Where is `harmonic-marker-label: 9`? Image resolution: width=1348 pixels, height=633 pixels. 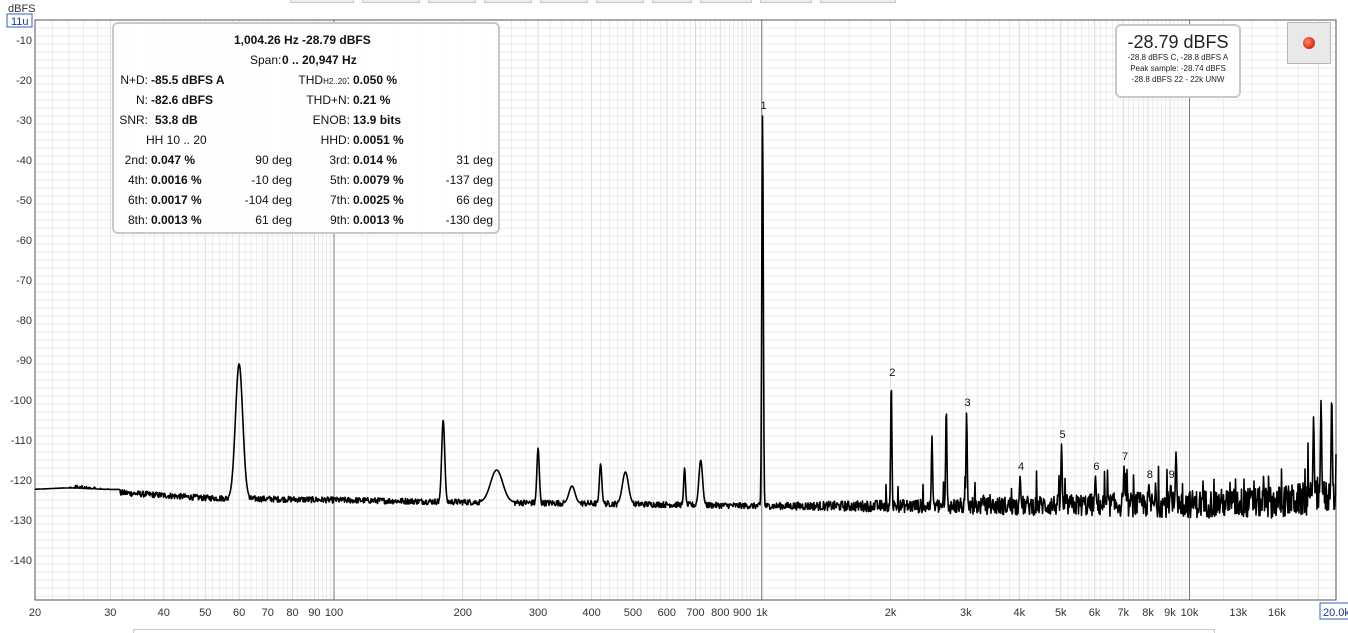 harmonic-marker-label: 9 is located at coordinates (1172, 475).